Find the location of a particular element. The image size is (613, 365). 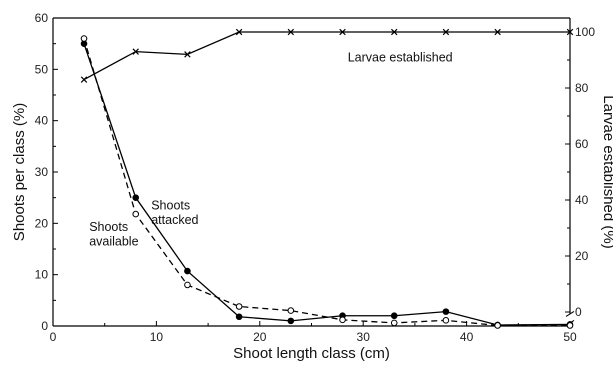

y2-axis-title: Larvae established (%) is located at coordinates (606, 171).